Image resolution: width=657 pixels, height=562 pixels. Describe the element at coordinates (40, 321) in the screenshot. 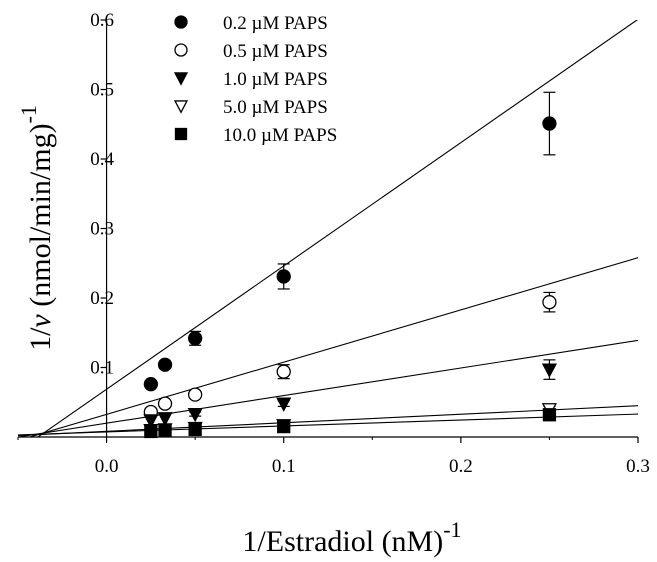

I see `y-axis-title-italic: v` at that location.